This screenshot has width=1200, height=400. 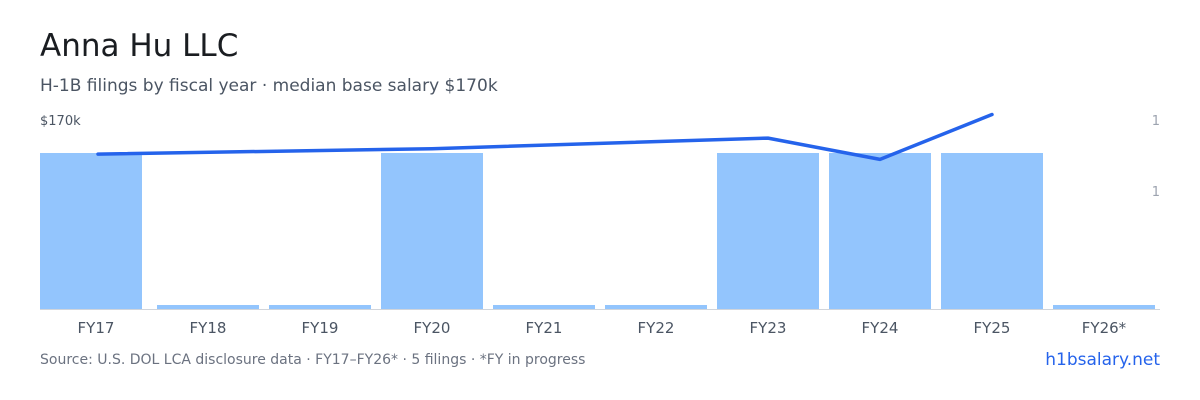 What do you see at coordinates (544, 328) in the screenshot?
I see `x-tick-label: FY21` at bounding box center [544, 328].